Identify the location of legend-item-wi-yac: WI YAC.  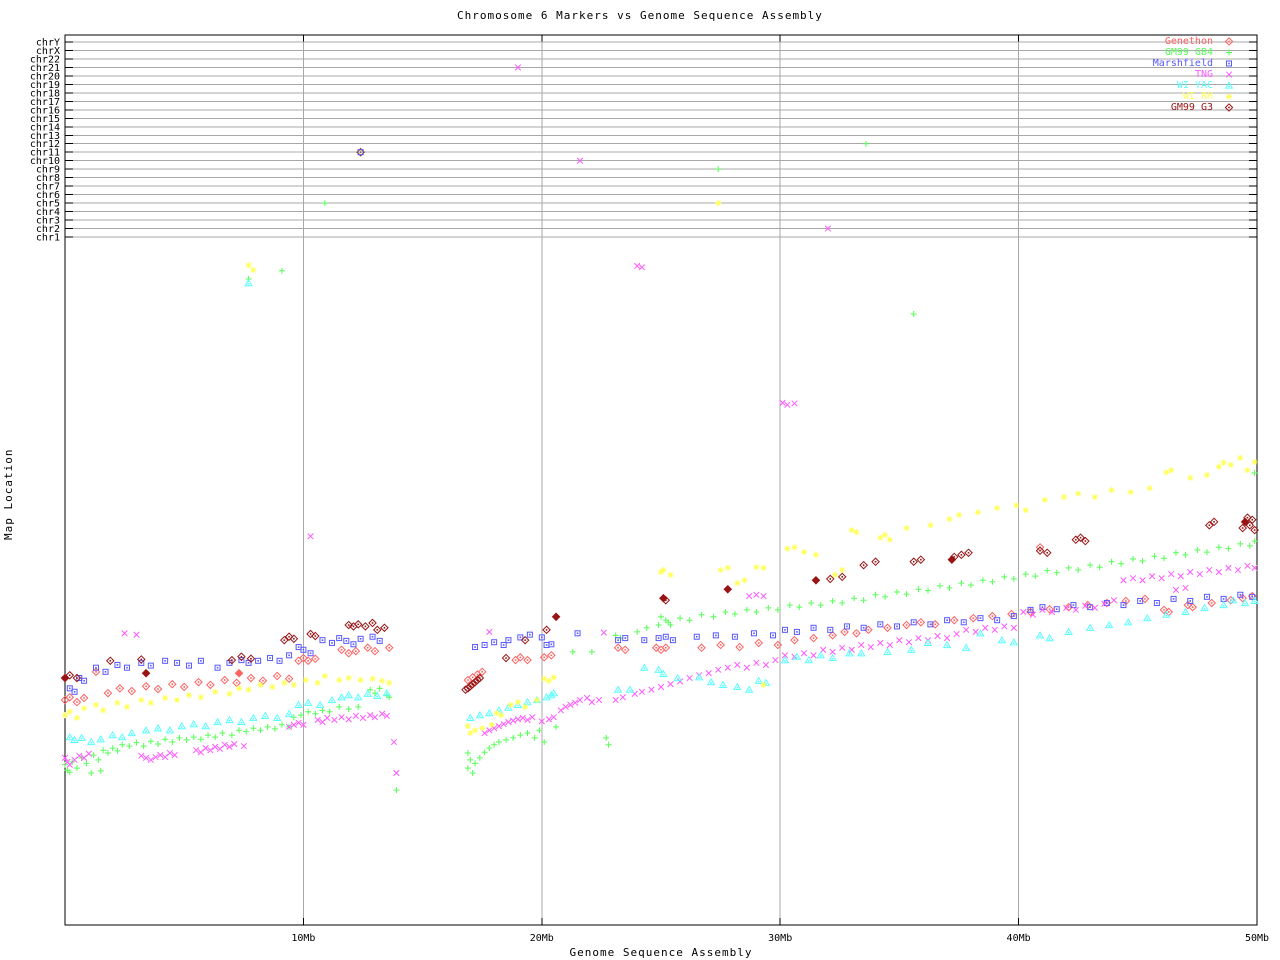
(1194, 85).